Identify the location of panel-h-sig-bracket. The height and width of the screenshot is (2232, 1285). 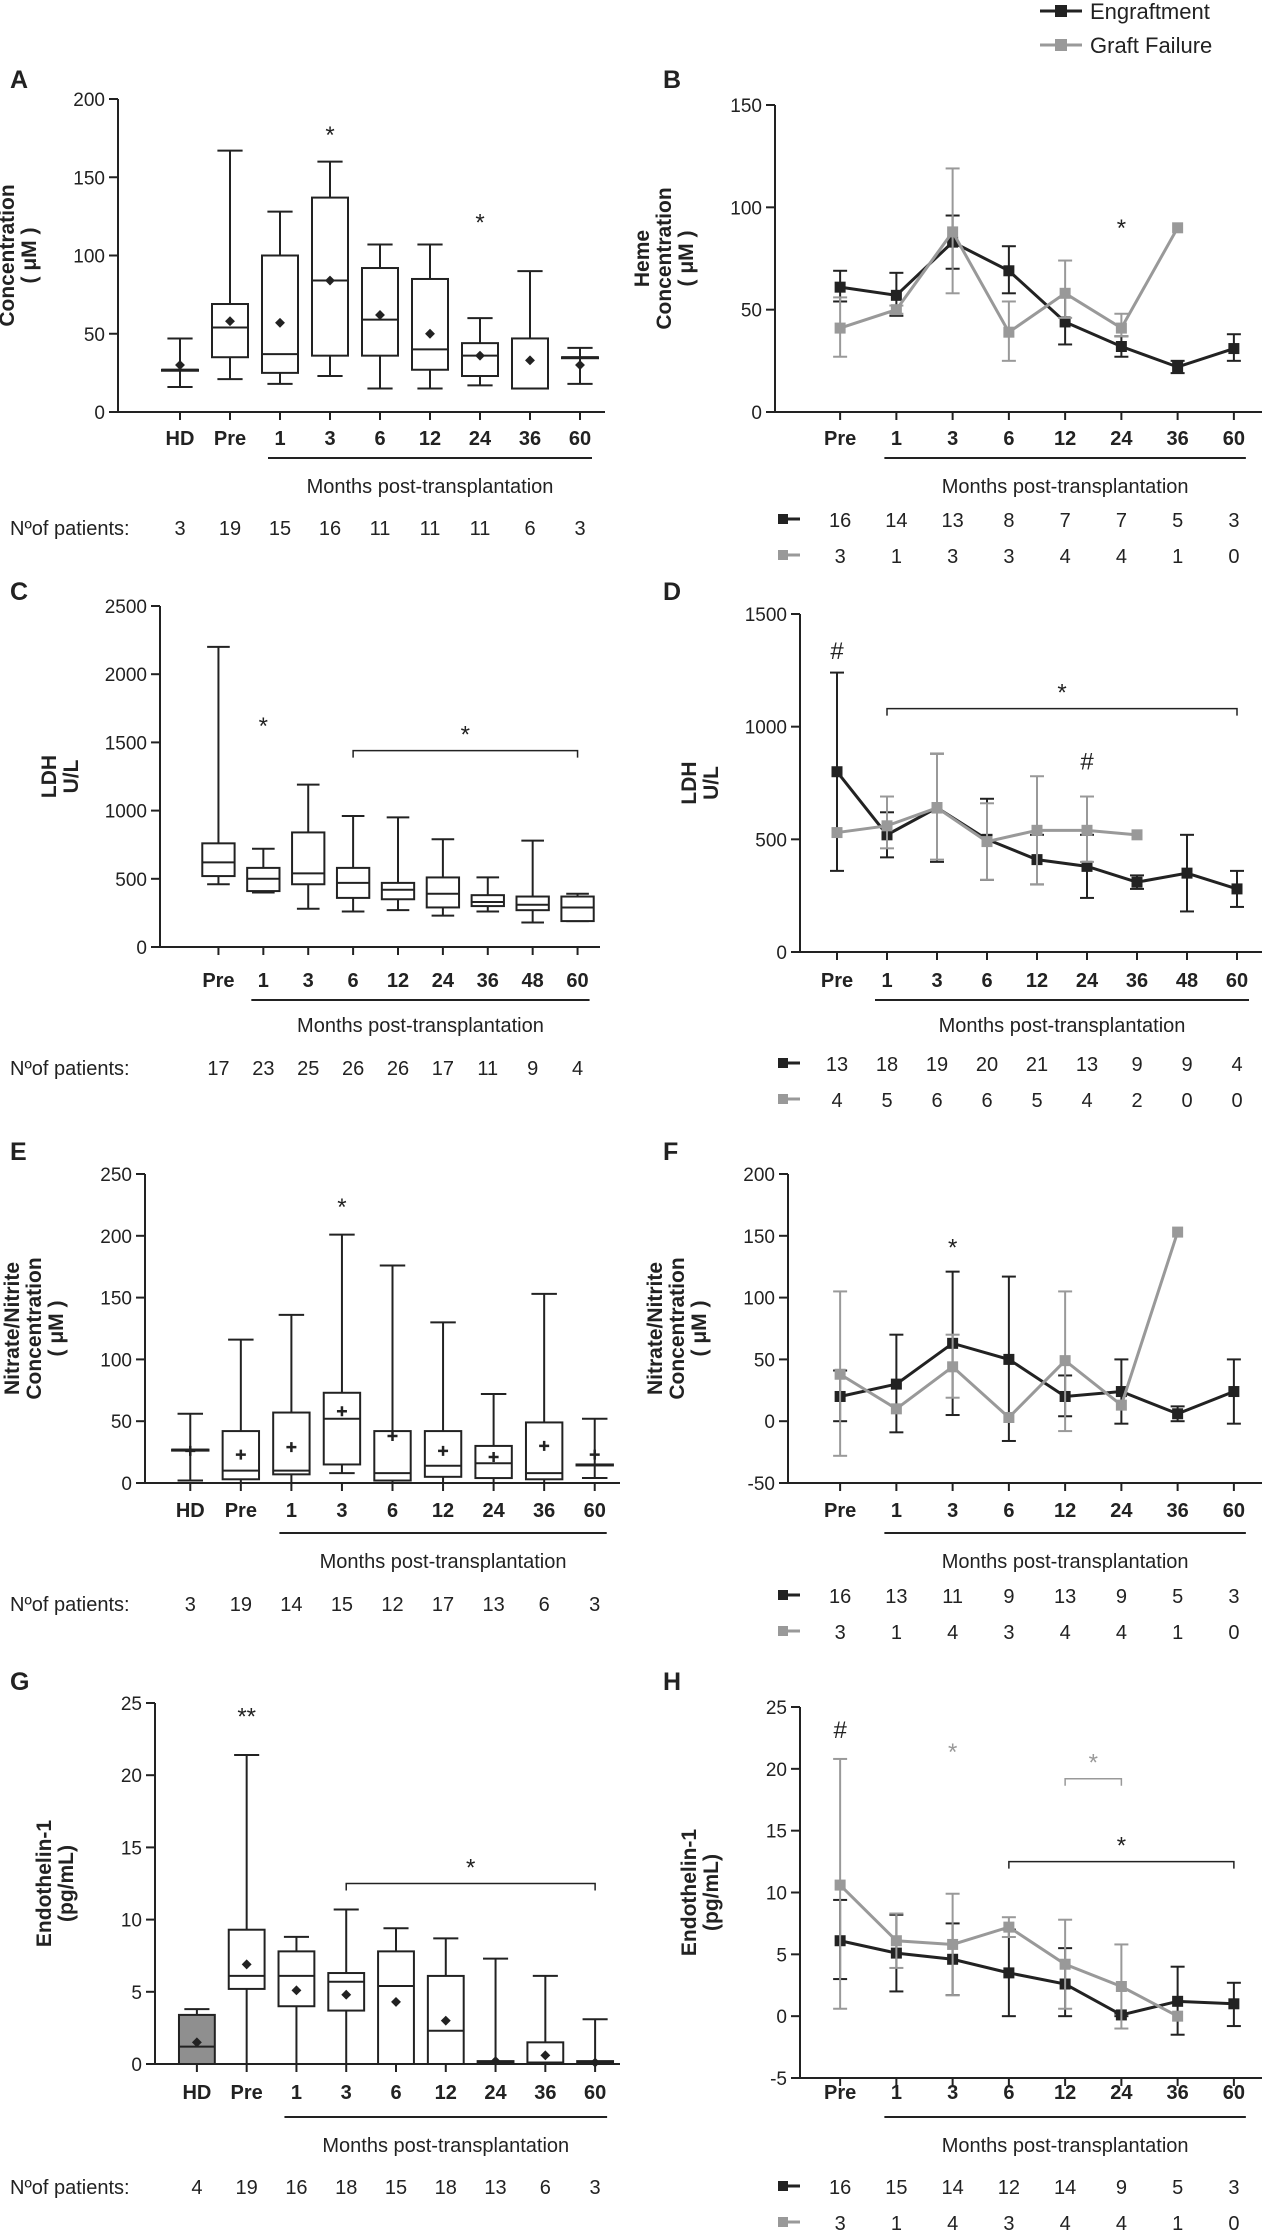
(1121, 1864).